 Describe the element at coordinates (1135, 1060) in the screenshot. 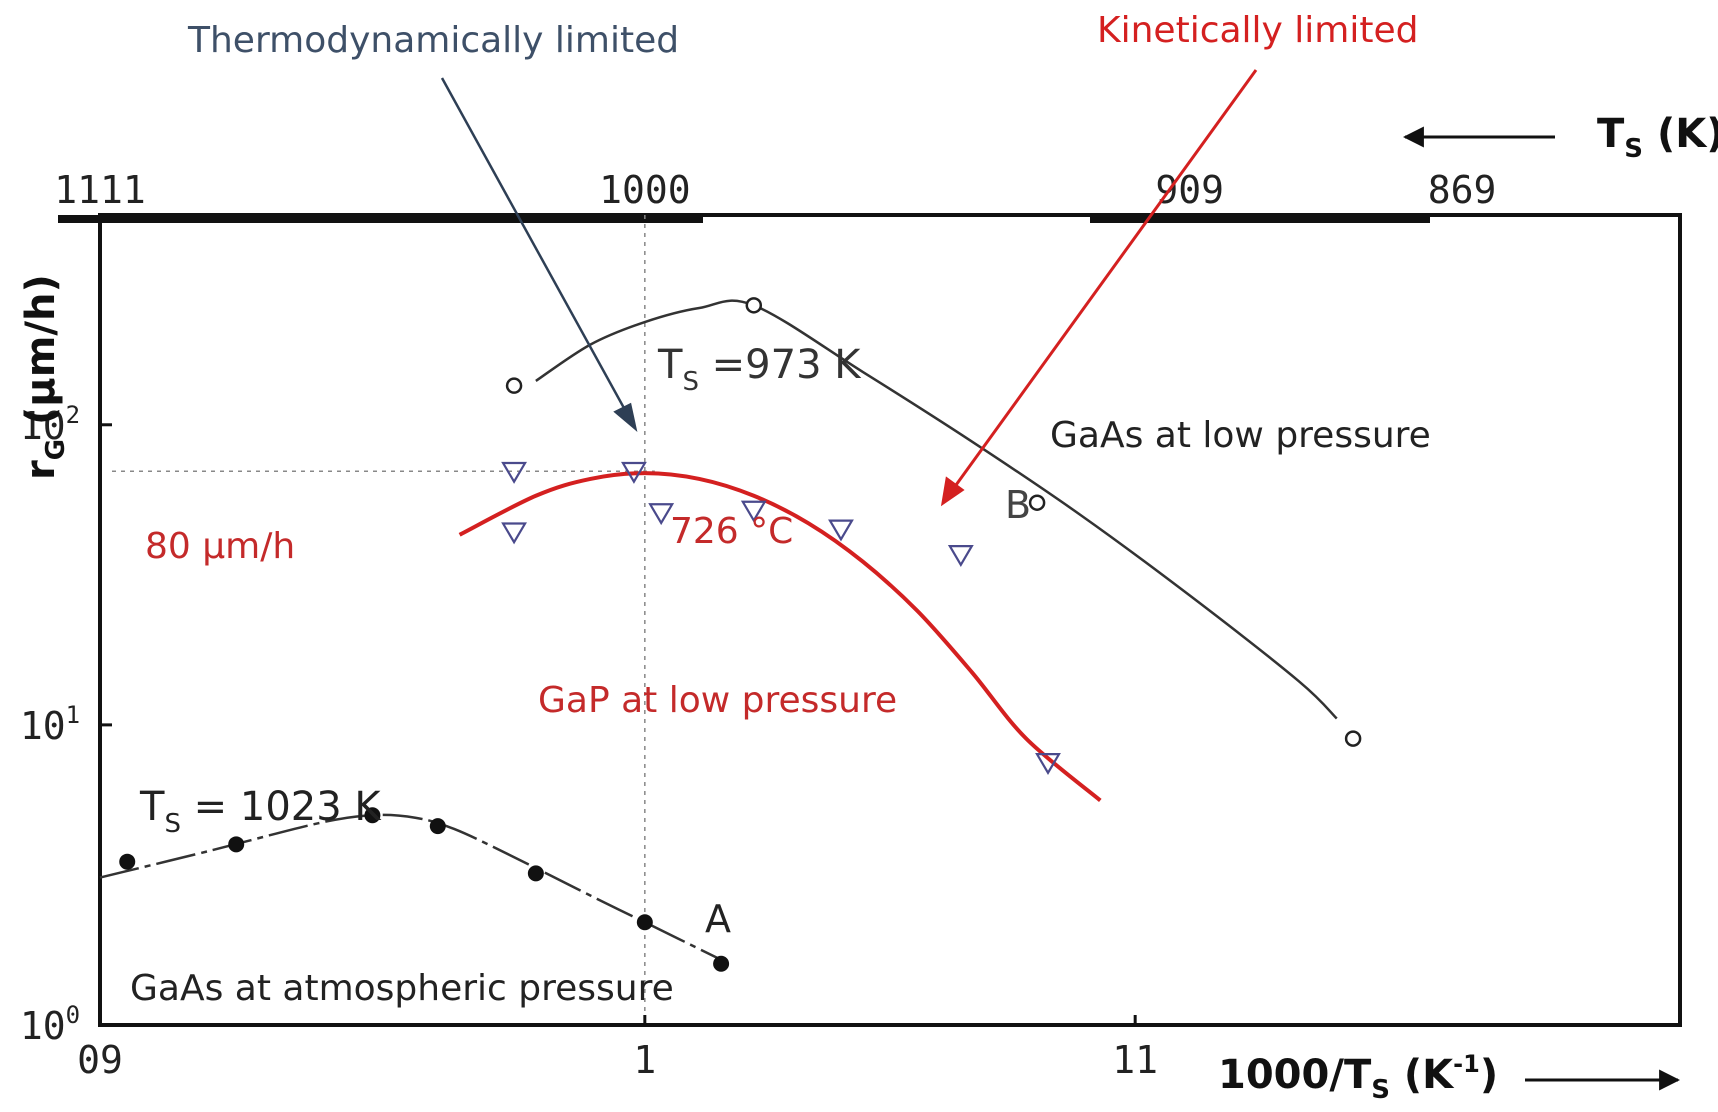

I see `x-tick-label-3: 11` at that location.